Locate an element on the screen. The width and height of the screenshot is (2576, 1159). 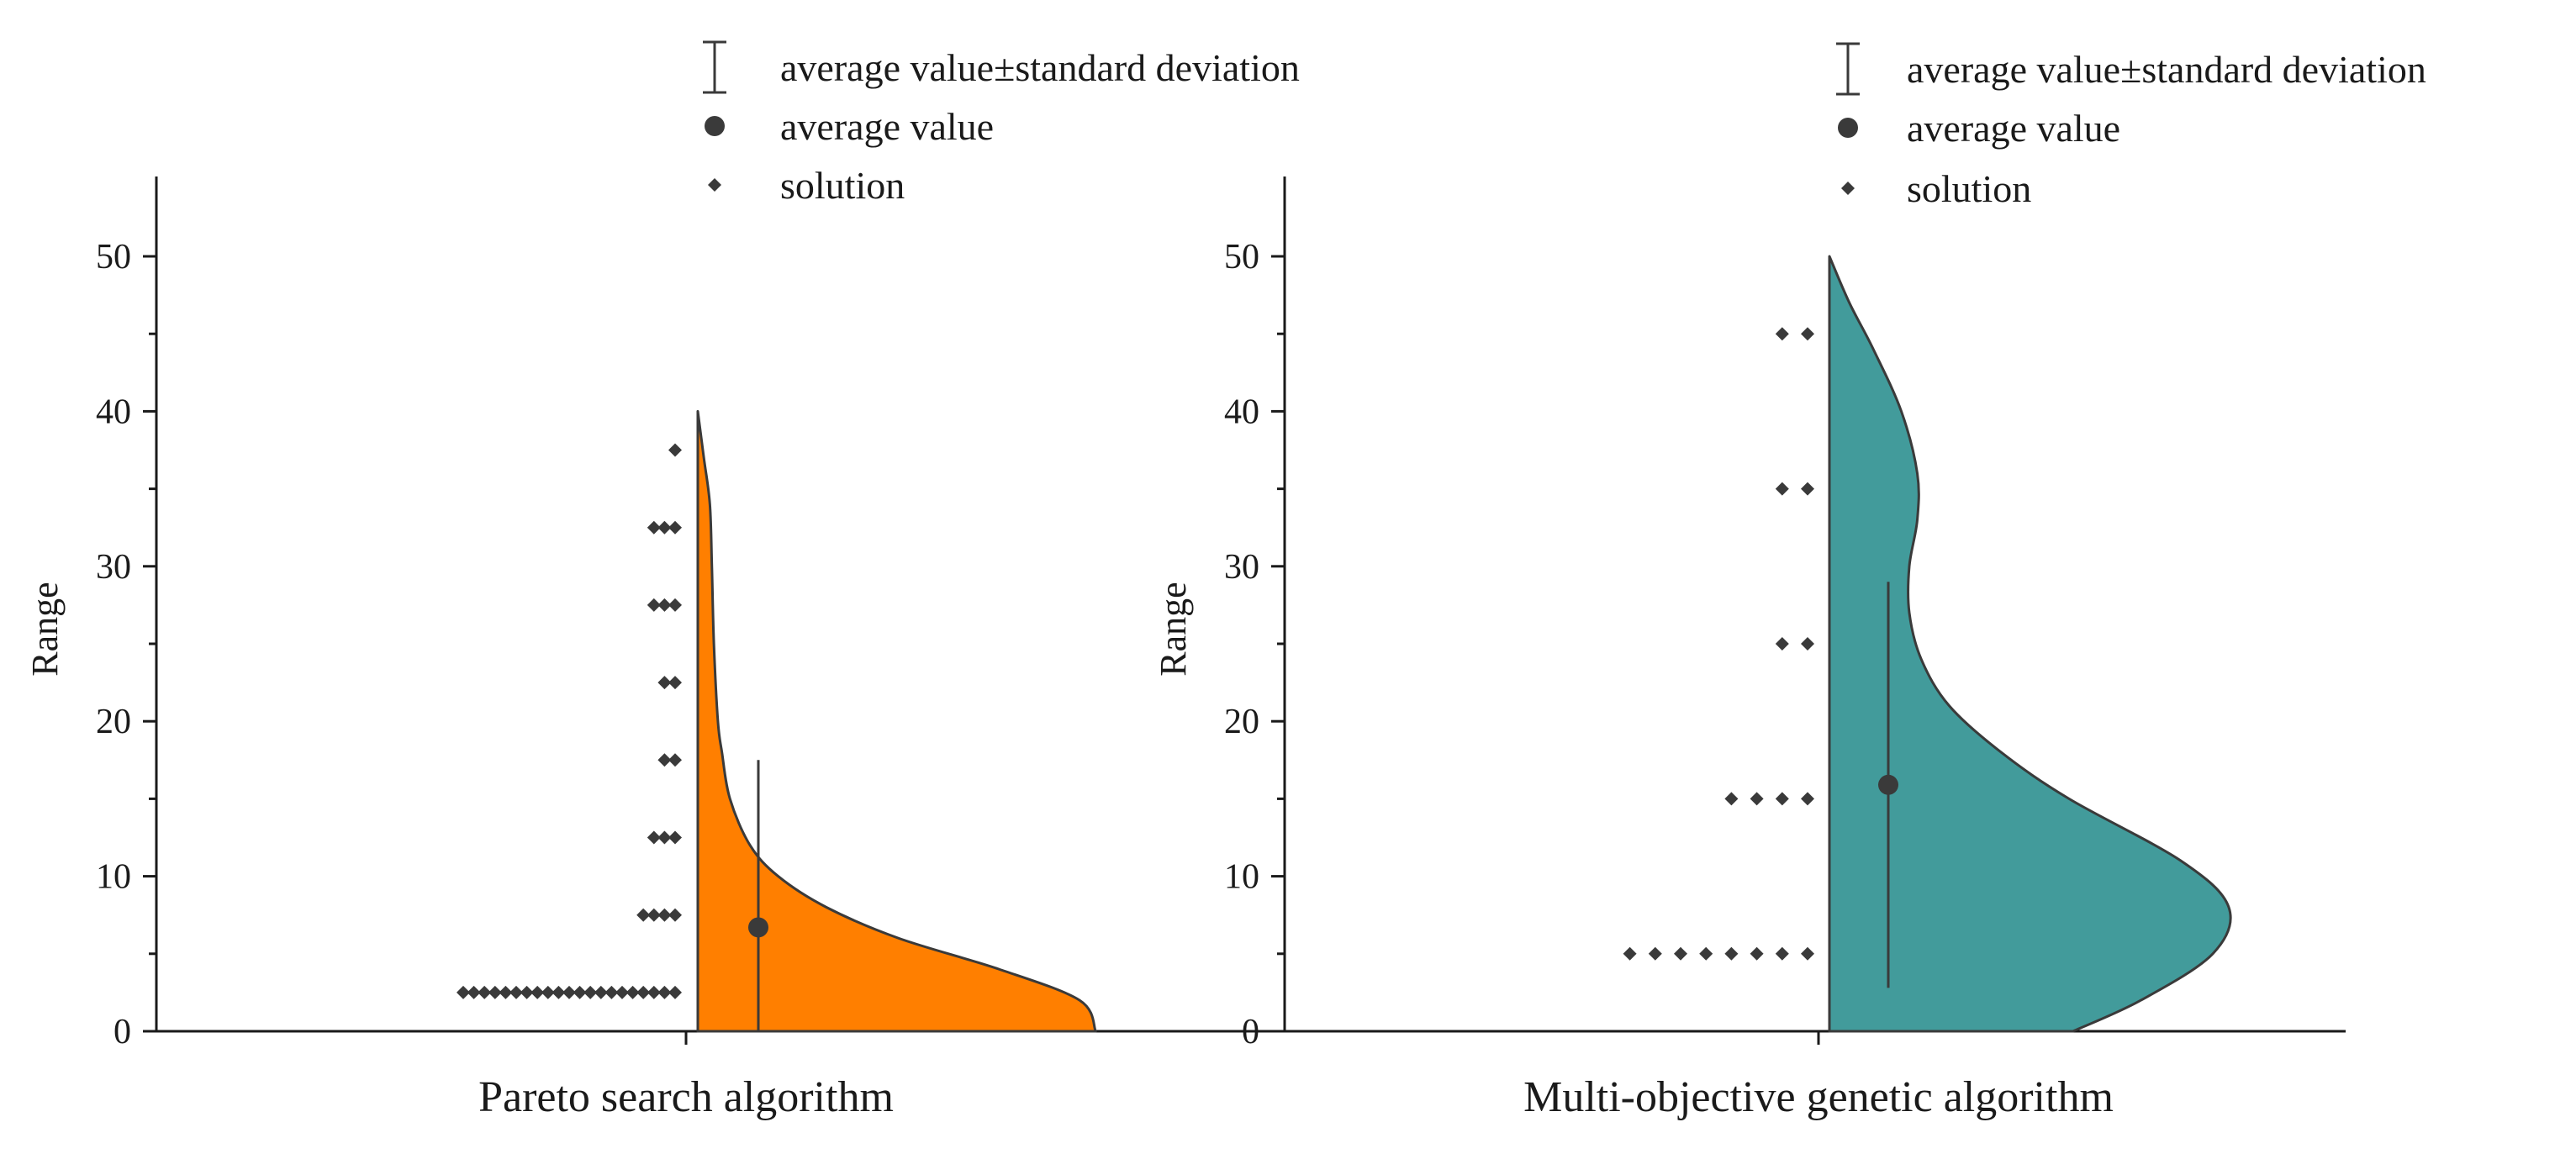
x-category-label: Multi-objective genetic algorithm is located at coordinates (1818, 1097).